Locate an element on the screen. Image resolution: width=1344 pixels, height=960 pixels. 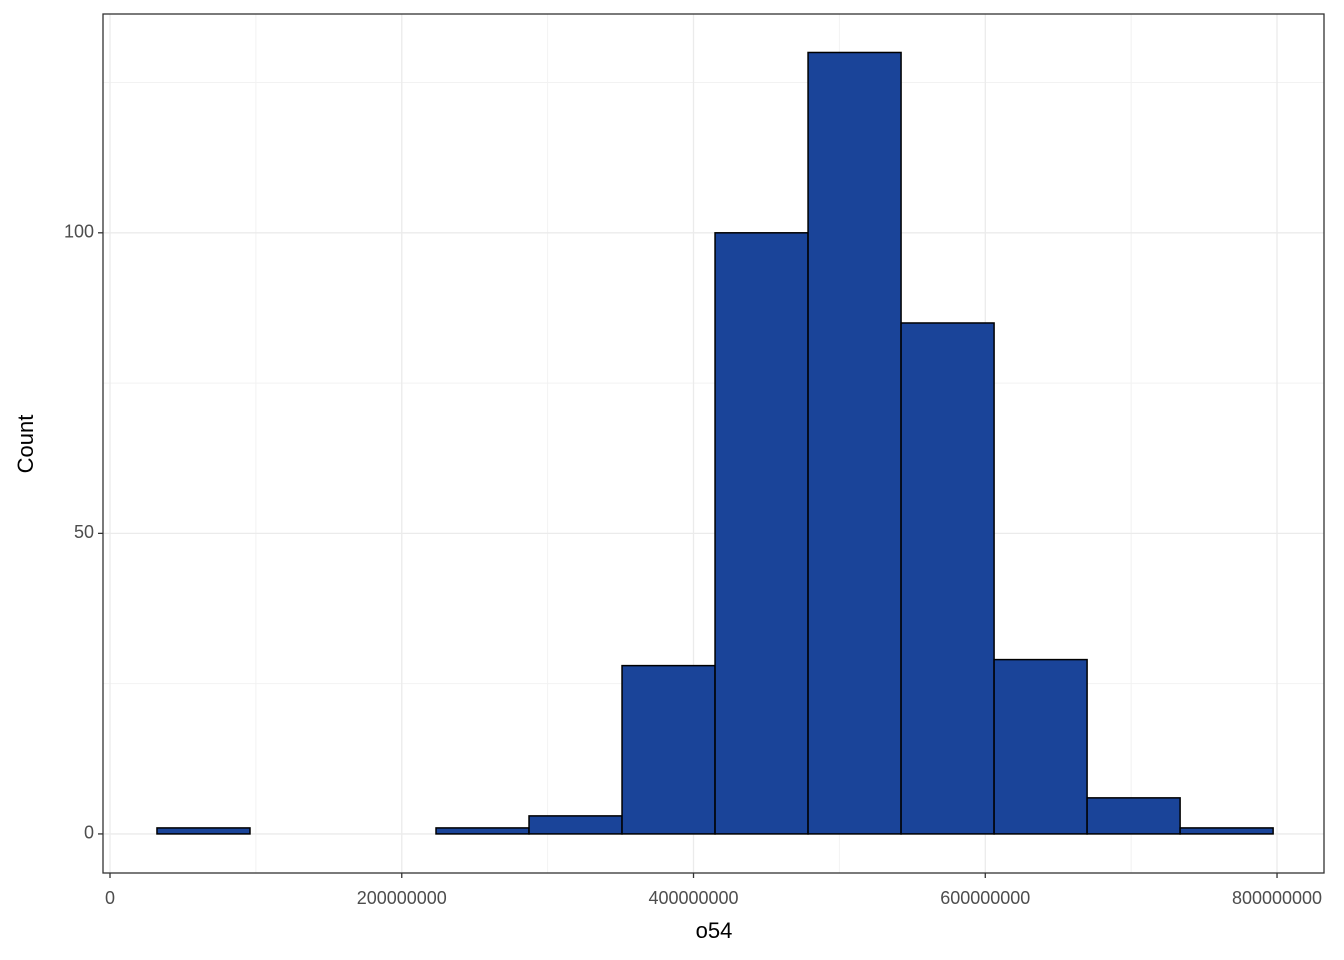
y-axis-title: Count is located at coordinates (25, 444).